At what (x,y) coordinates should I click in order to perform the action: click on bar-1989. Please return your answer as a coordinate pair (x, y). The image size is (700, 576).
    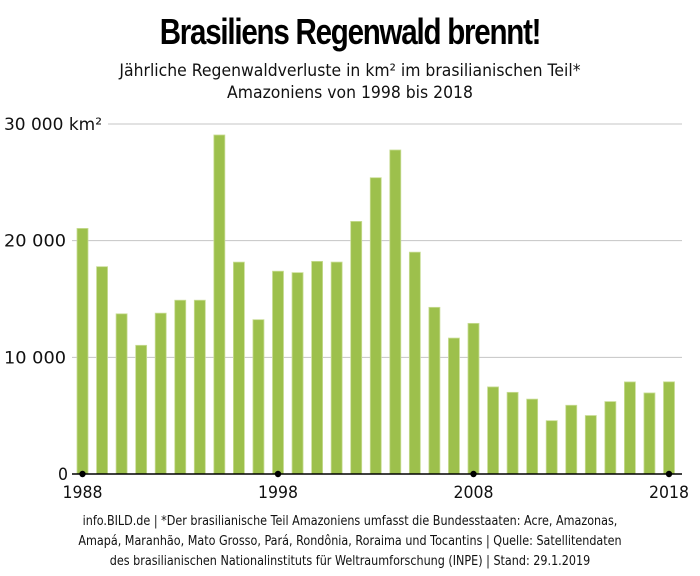
    Looking at the image, I should click on (102, 370).